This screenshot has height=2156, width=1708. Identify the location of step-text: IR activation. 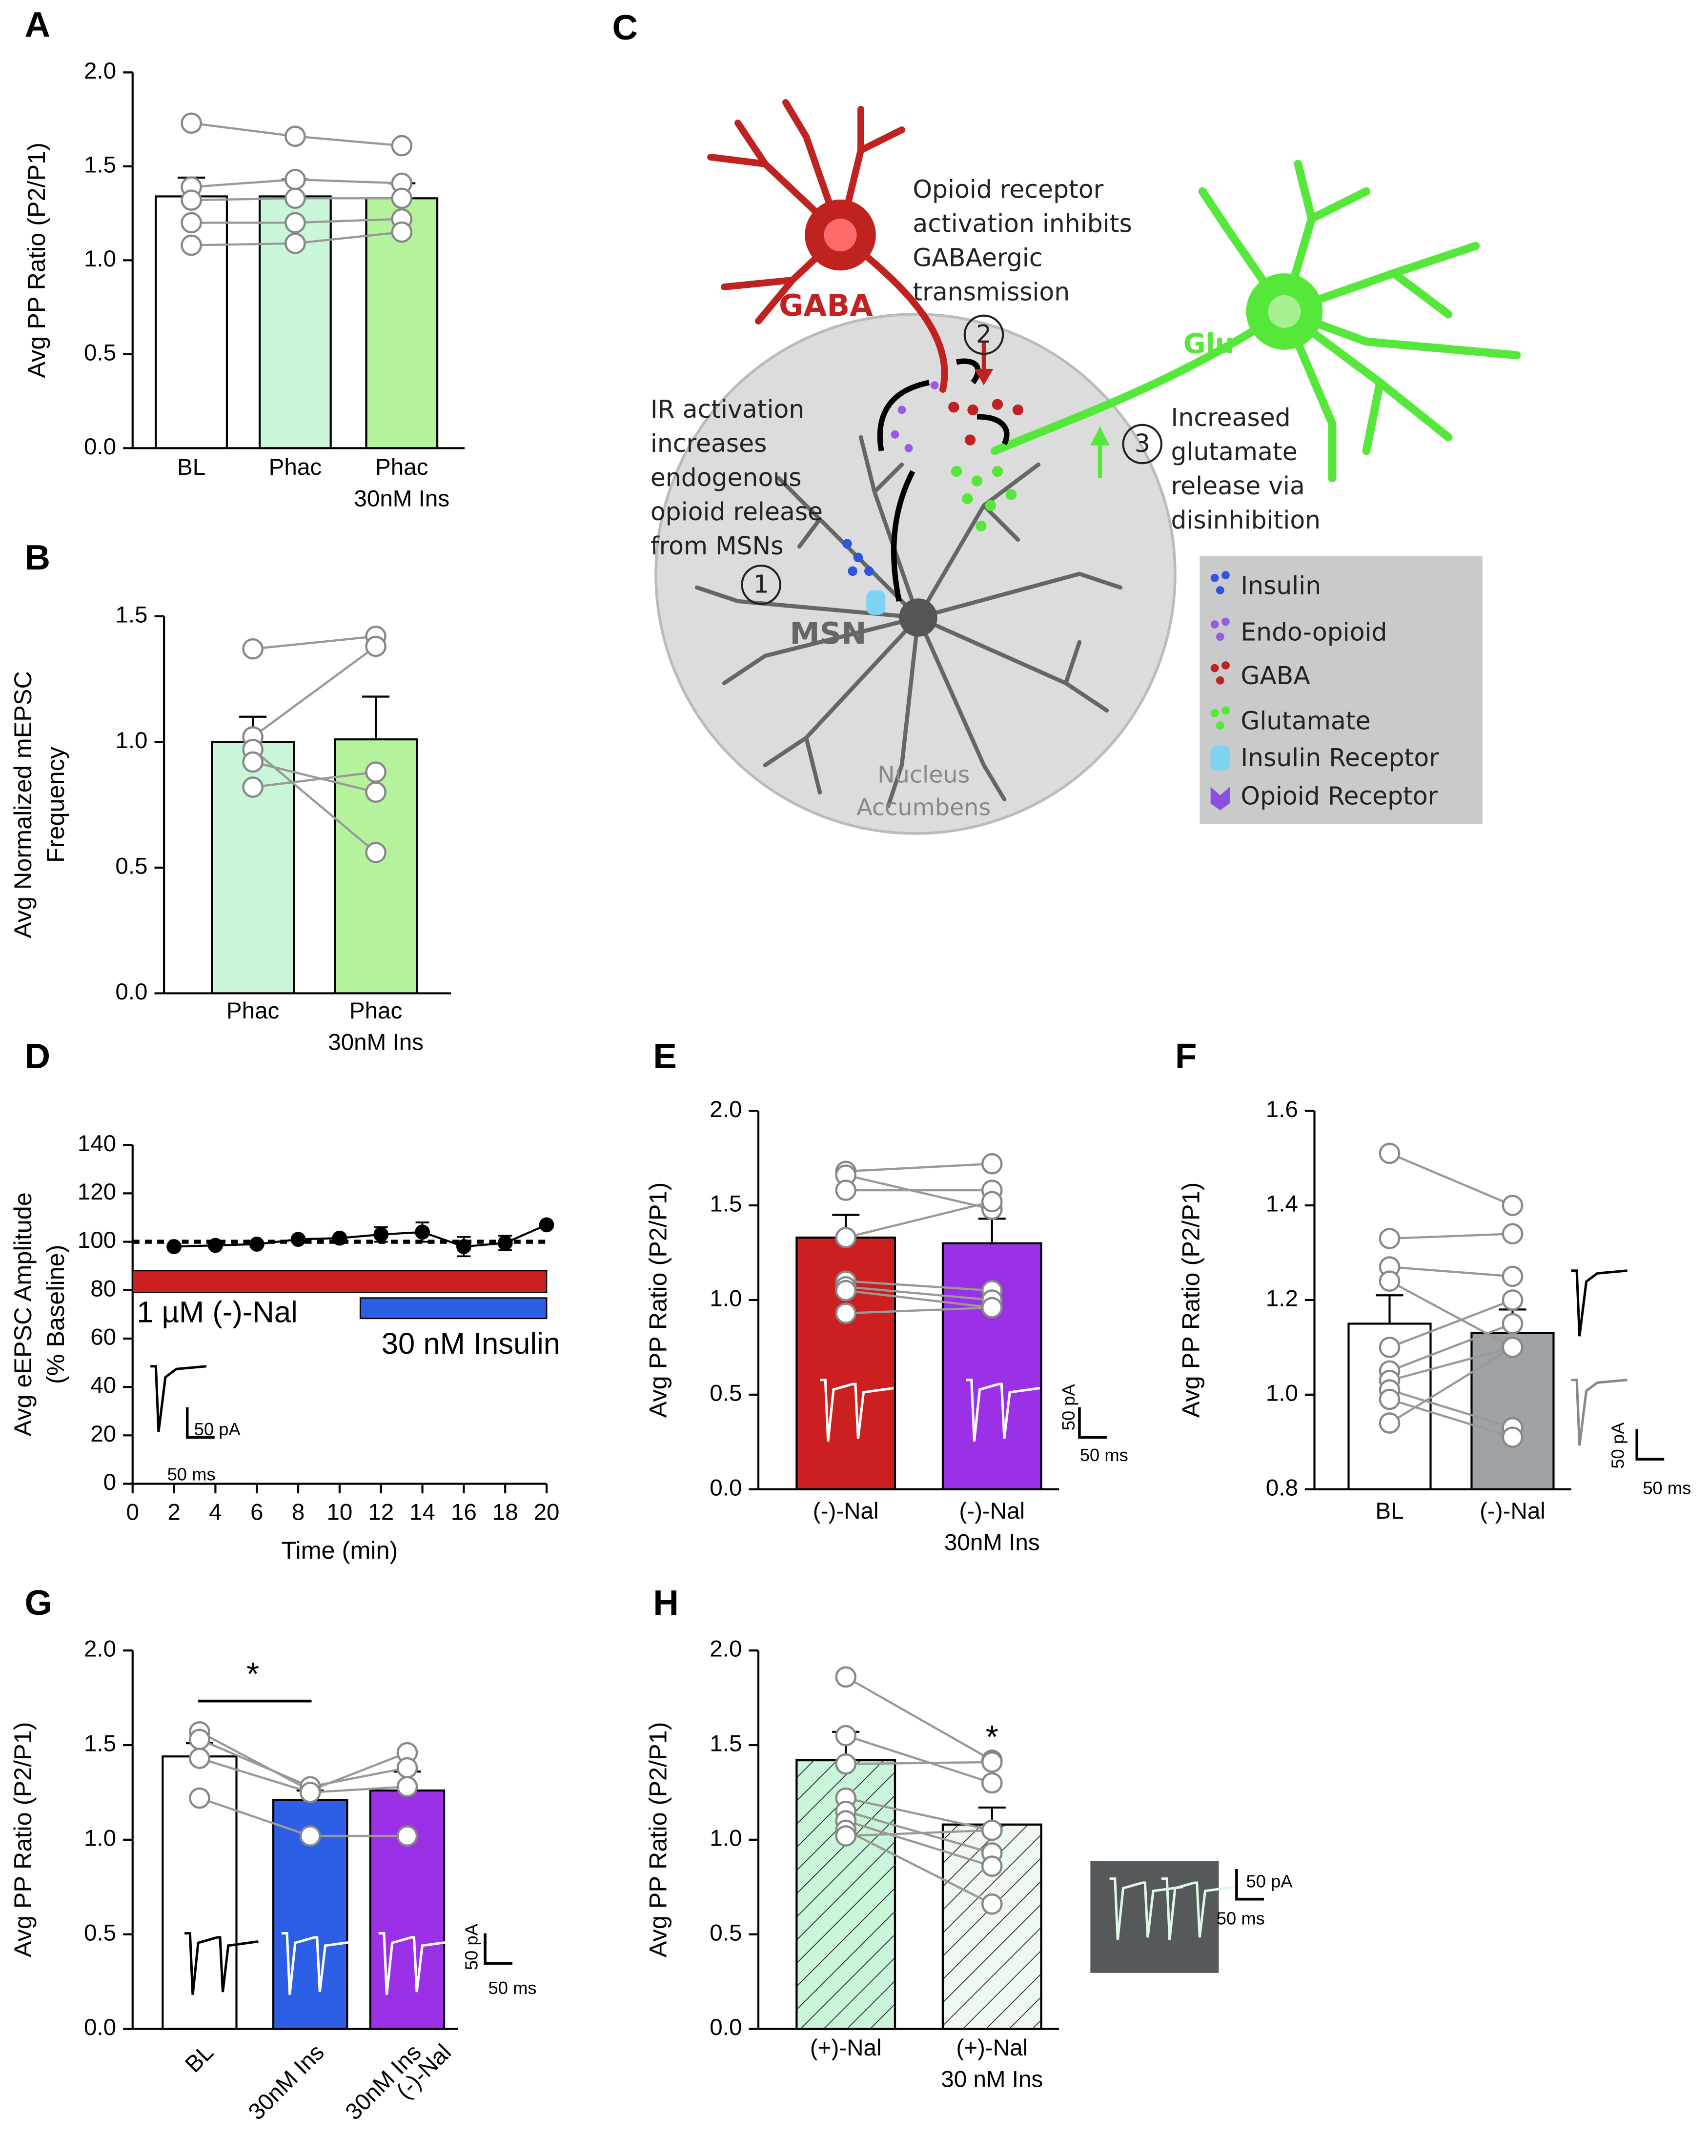
(727, 409).